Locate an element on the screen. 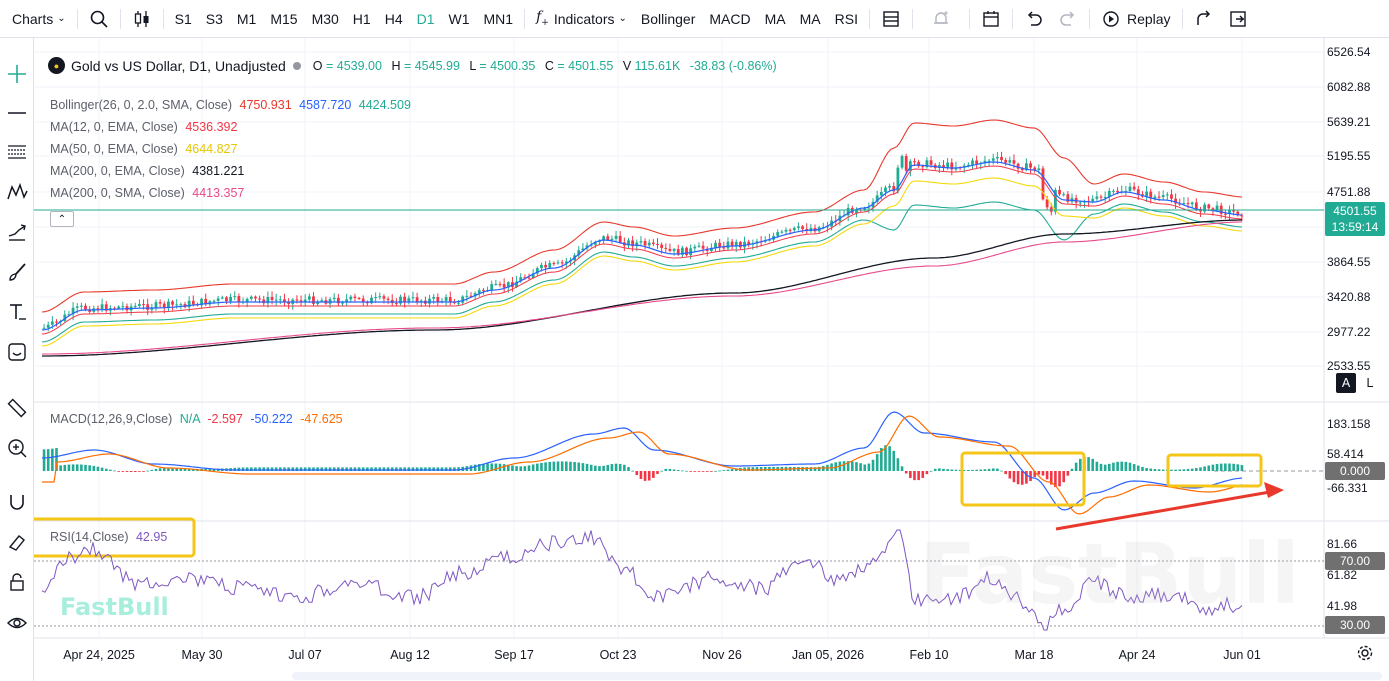 The image size is (1389, 681). emoji-icon is located at coordinates (17, 352).